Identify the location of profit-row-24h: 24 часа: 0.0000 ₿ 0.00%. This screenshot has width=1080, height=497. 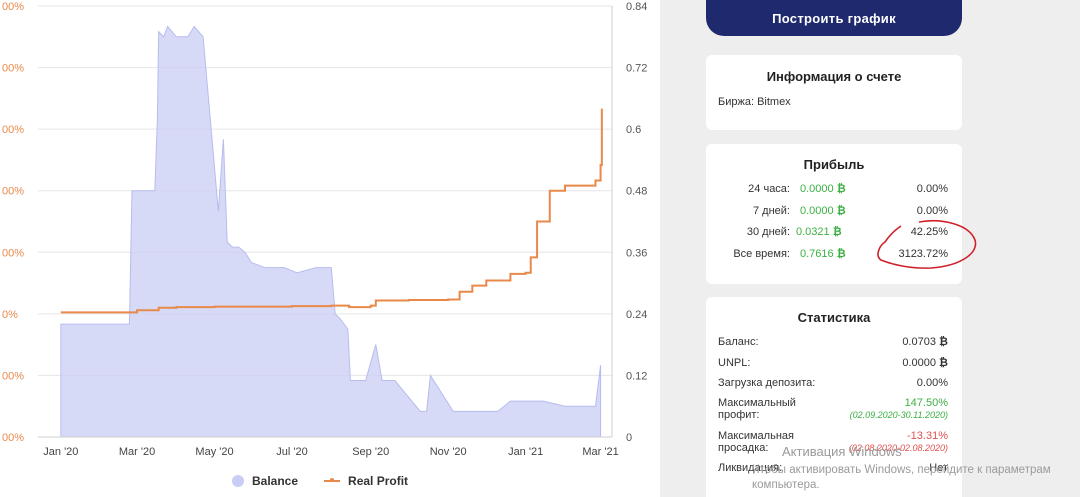
(834, 191).